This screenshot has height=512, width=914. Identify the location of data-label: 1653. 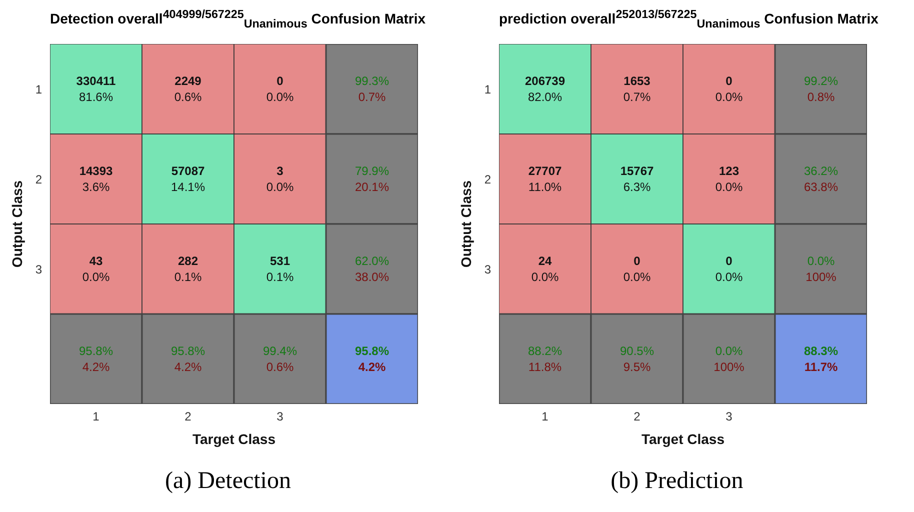
(637, 81).